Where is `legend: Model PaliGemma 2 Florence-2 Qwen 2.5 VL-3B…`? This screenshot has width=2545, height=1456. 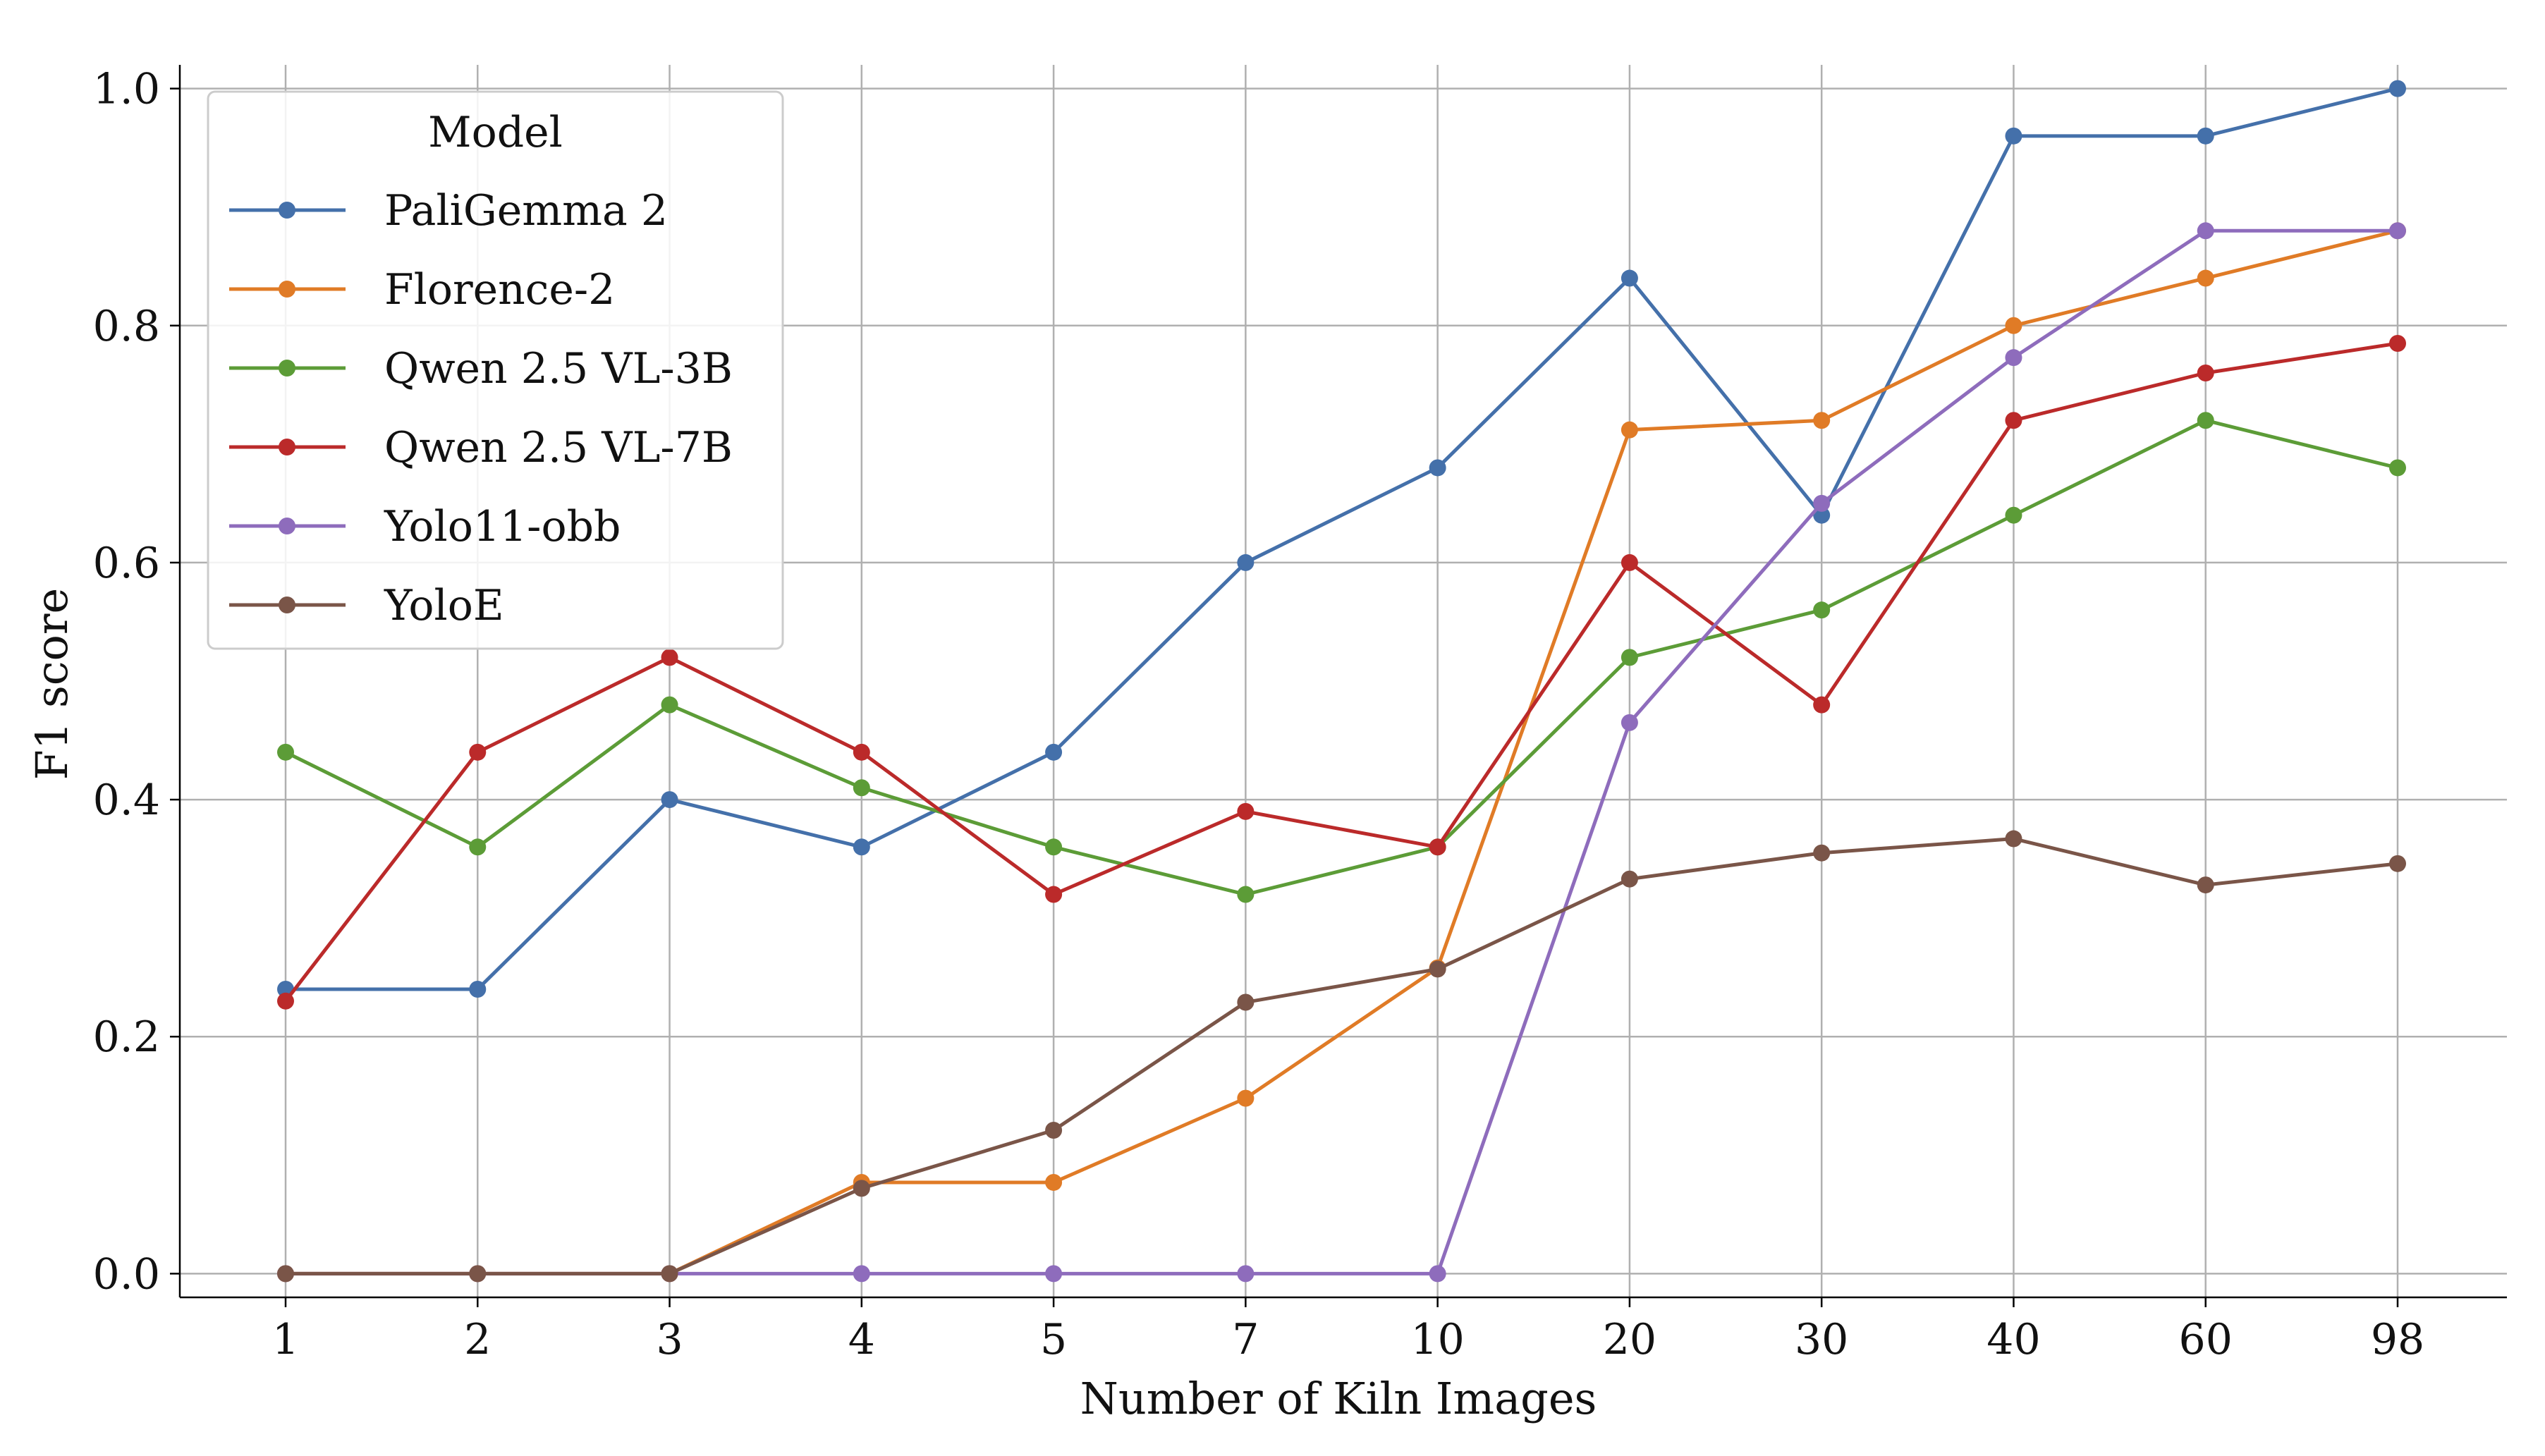
legend: Model PaliGemma 2 Florence-2 Qwen 2.5 VL-3B… is located at coordinates (495, 370).